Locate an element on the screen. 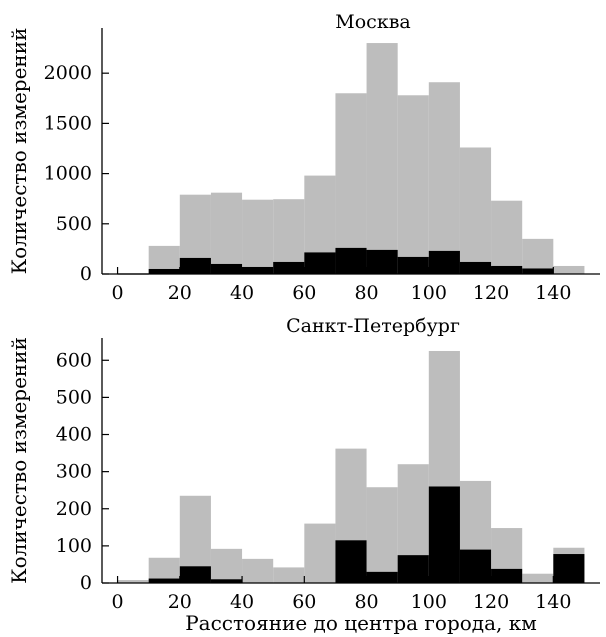 The width and height of the screenshot is (606, 637). y-tick-label: 1000 is located at coordinates (68, 174).